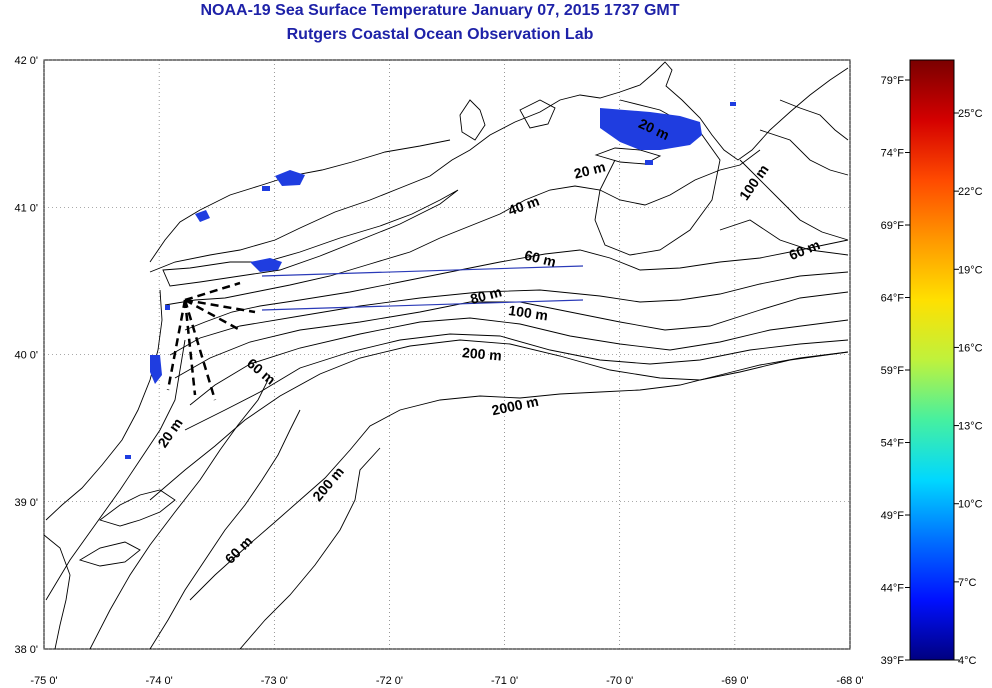 The image size is (992, 688). I want to click on colorbar-f-label: 74°F, so click(893, 154).